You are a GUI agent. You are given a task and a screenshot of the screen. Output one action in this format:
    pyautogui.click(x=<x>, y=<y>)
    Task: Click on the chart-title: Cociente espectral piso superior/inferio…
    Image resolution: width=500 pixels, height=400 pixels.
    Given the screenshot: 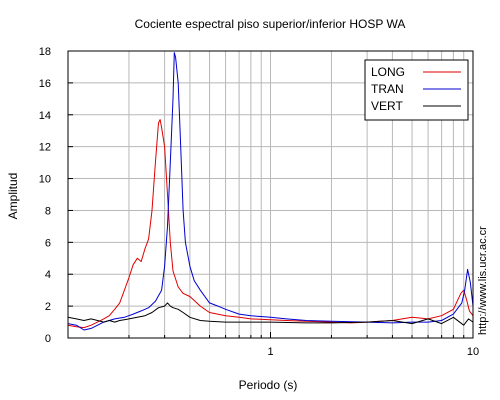 What is the action you would take?
    pyautogui.click(x=270, y=24)
    